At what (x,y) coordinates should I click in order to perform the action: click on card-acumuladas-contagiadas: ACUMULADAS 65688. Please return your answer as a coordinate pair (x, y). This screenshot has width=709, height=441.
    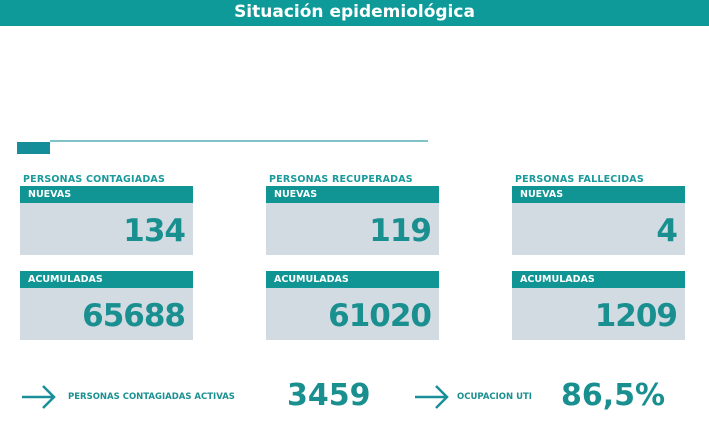
    Looking at the image, I should click on (106, 305).